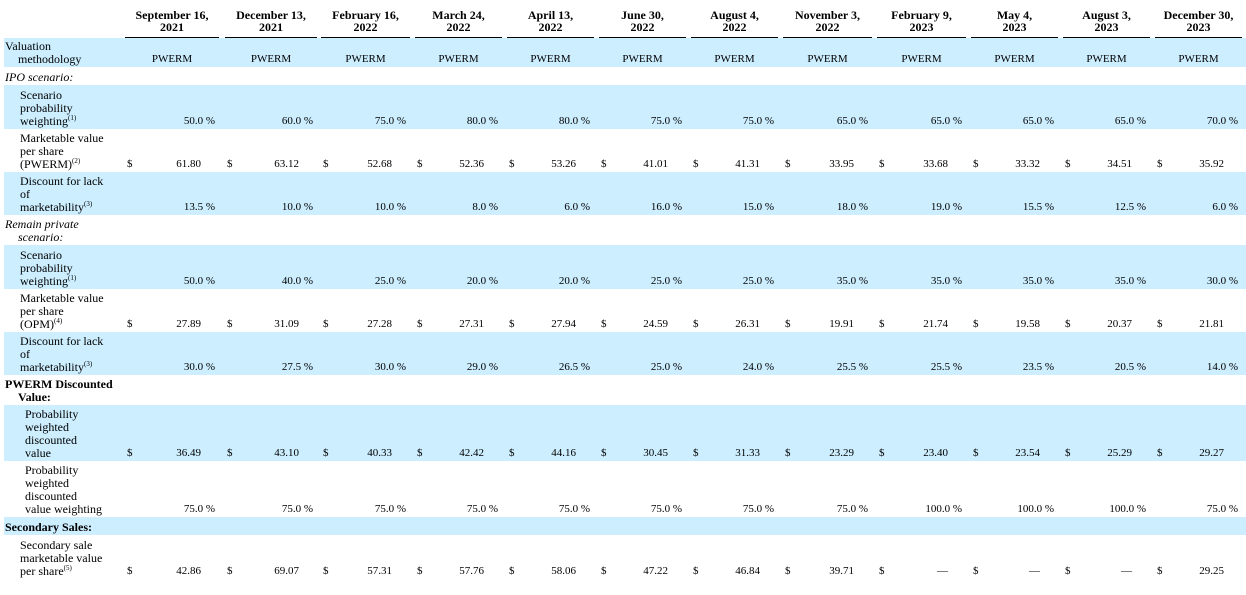 The image size is (1246, 595). Describe the element at coordinates (1222, 367) in the screenshot. I see `table-cell: 14.0 %` at that location.